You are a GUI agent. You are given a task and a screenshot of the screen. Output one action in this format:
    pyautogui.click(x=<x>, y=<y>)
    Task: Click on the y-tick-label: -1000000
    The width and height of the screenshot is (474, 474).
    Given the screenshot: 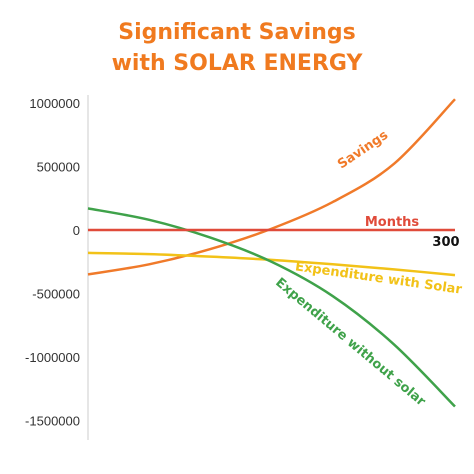 What is the action you would take?
    pyautogui.click(x=52, y=357)
    